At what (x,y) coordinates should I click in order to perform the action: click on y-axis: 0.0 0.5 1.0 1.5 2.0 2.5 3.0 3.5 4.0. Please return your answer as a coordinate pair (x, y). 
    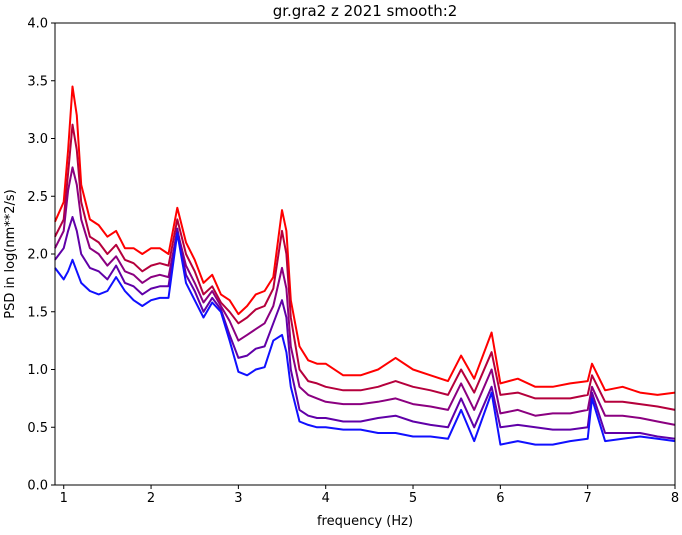
    Looking at the image, I should click on (41, 255).